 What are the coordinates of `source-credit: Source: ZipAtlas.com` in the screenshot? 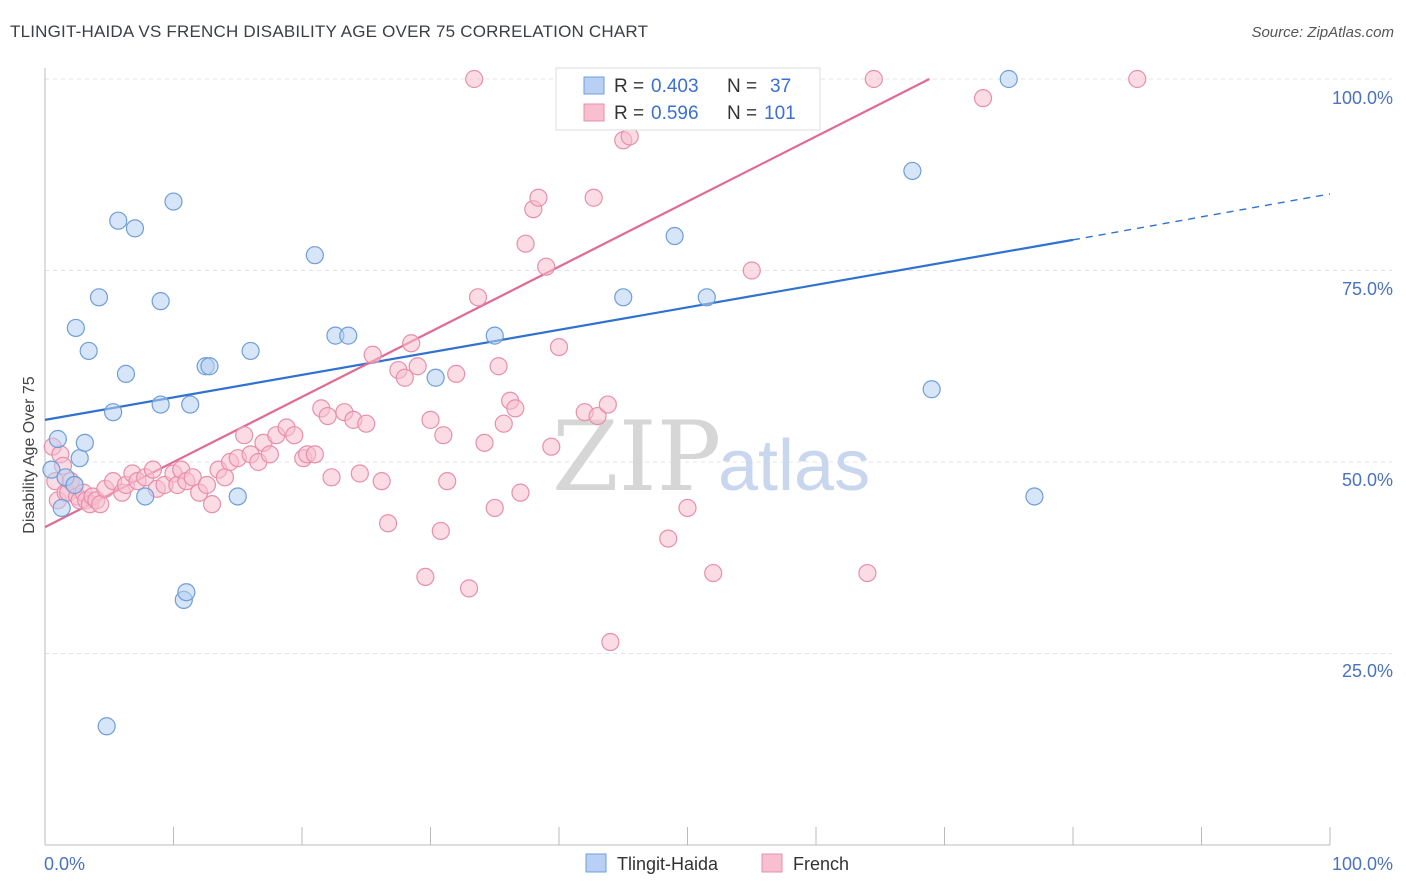 It's located at (1322, 32).